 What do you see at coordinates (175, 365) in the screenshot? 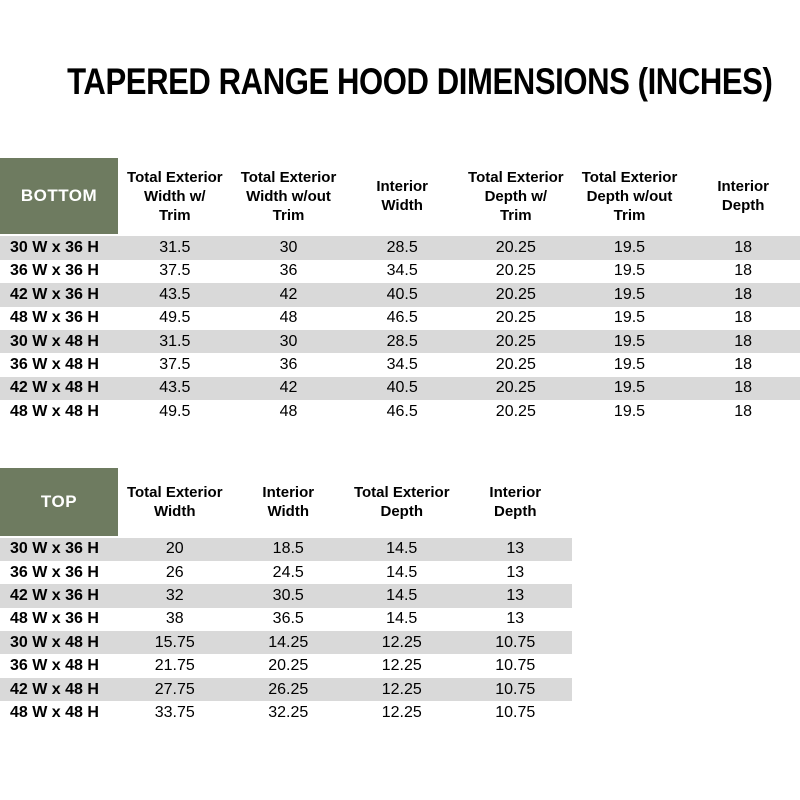
I see `cell-value: 37.5` at bounding box center [175, 365].